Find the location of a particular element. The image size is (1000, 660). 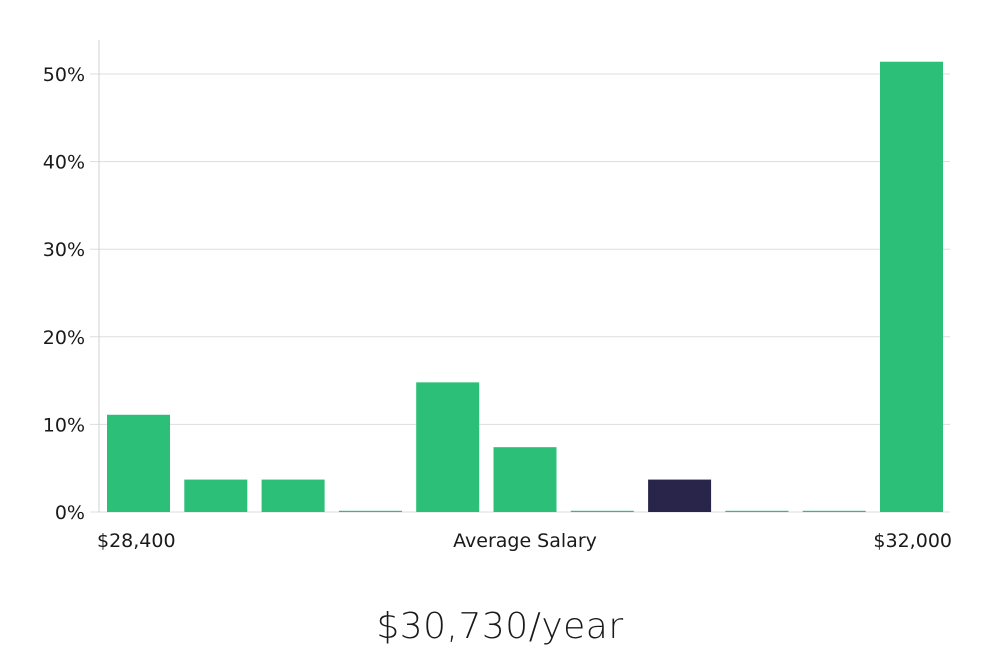

x-max-label: $32,000 is located at coordinates (912, 541).